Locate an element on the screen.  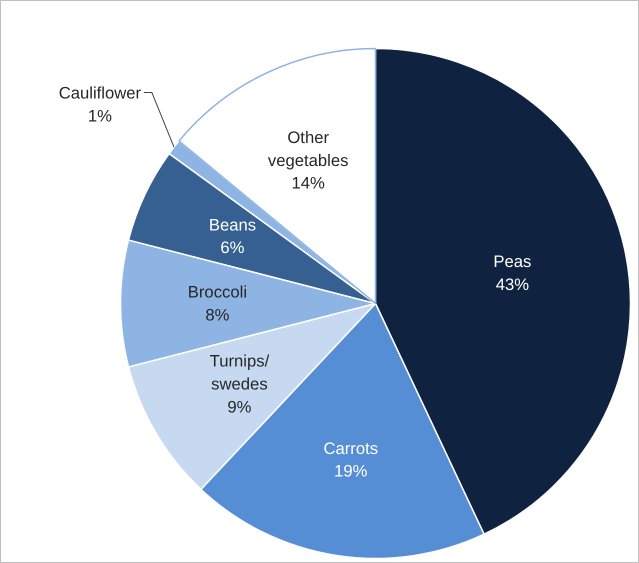
slice-label: Turnips/swedes is located at coordinates (240, 373).